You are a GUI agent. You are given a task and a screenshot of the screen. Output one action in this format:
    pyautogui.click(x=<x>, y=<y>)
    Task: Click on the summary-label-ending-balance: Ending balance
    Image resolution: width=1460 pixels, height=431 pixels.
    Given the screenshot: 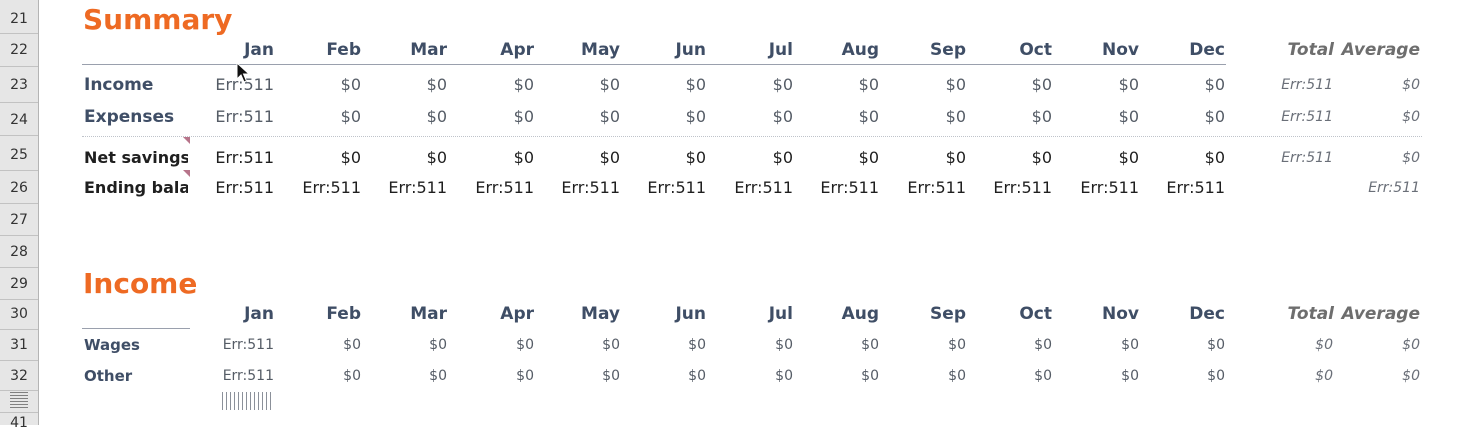 What is the action you would take?
    pyautogui.click(x=136, y=187)
    